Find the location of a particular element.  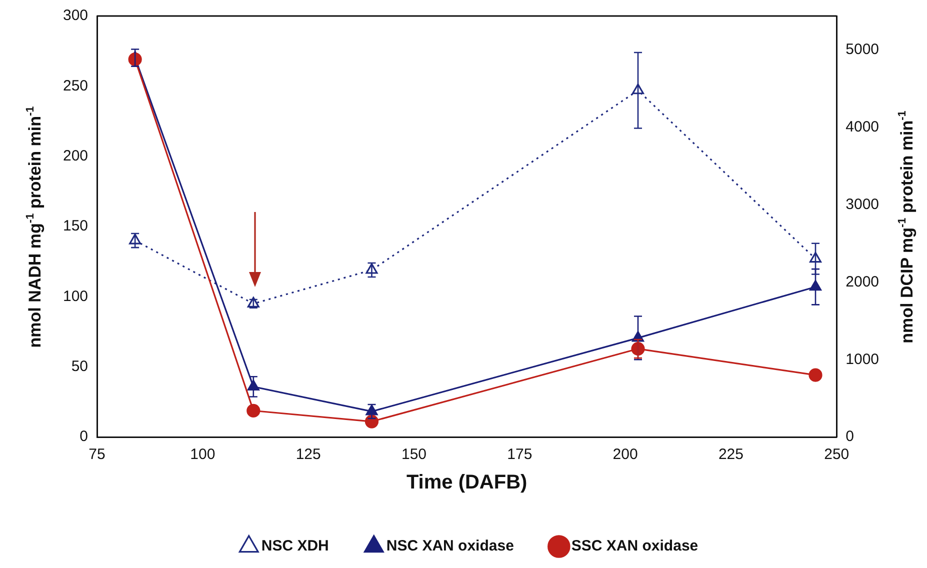

x-axis-title: Time (DAFB) is located at coordinates (467, 483).